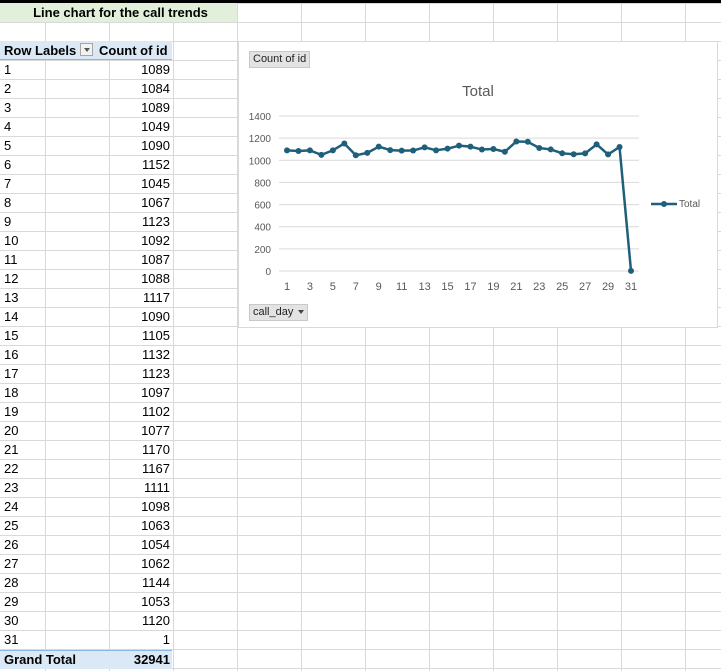 Image resolution: width=721 pixels, height=671 pixels. Describe the element at coordinates (86, 164) in the screenshot. I see `pivot-row: 6 1152` at that location.